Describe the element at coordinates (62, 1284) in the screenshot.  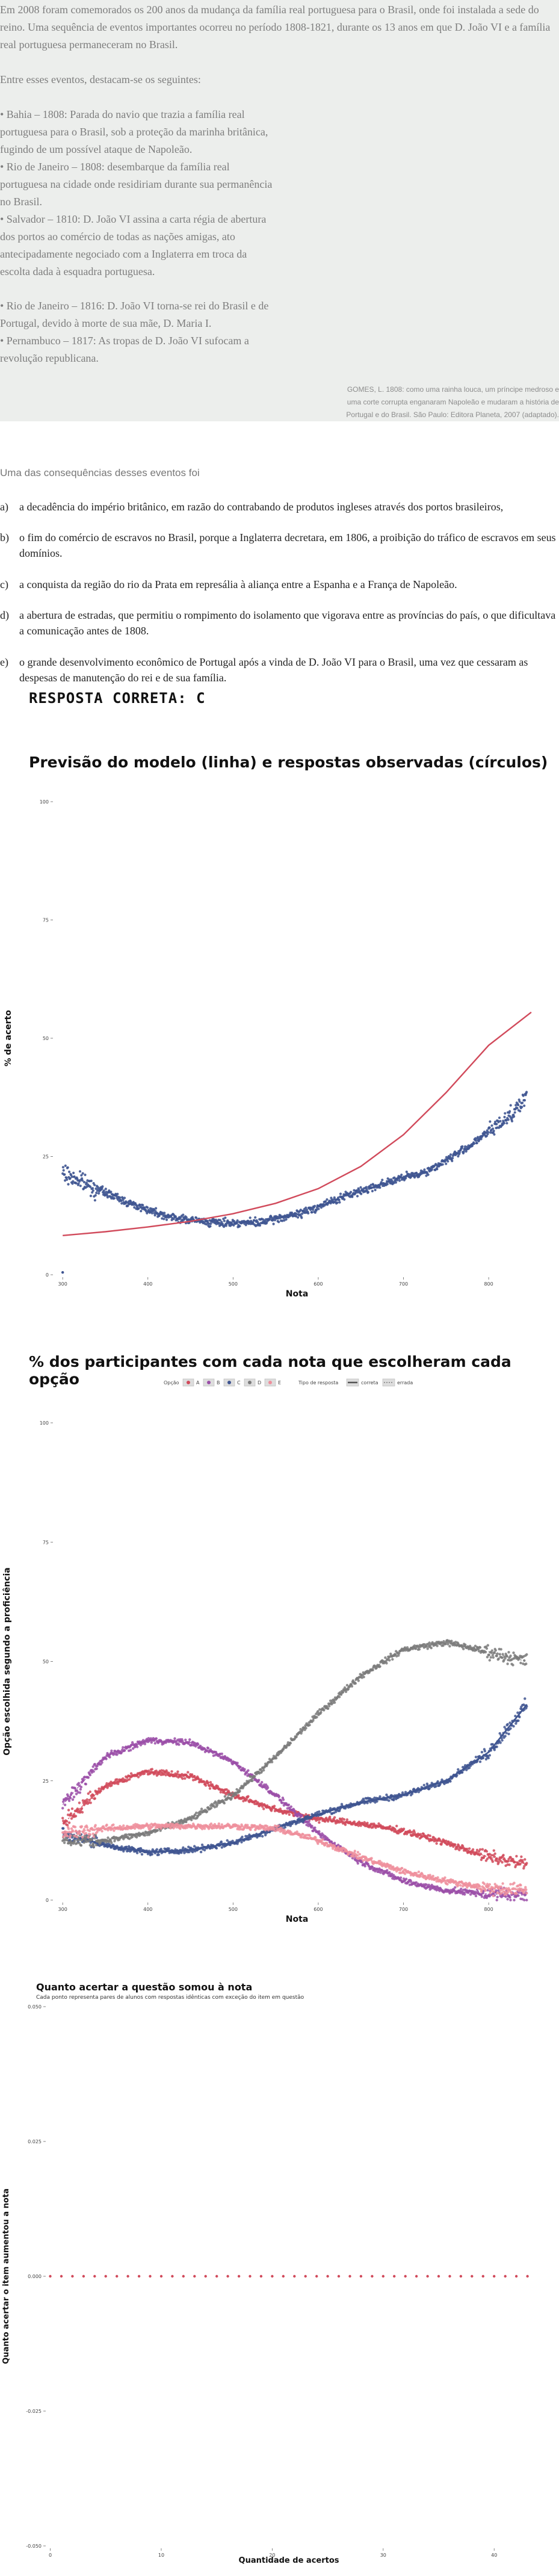
I see `x-tick-label: 300` at that location.